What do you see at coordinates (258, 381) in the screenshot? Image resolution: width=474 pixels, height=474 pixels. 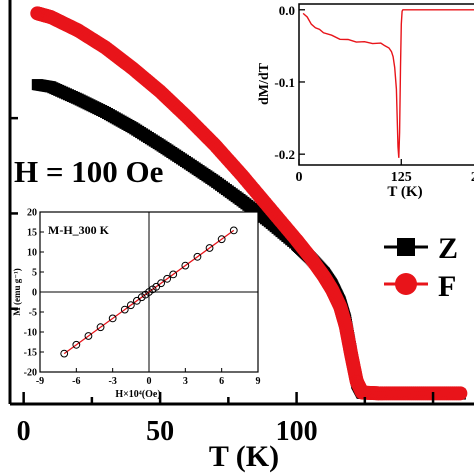 I see `mh-x-tick-label: 9` at bounding box center [258, 381].